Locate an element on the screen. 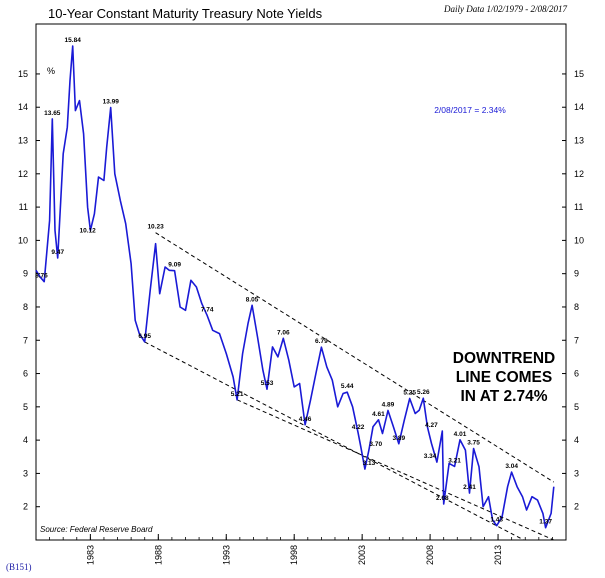 This screenshot has width=605, height=578. y-axis-label: % is located at coordinates (51, 71).